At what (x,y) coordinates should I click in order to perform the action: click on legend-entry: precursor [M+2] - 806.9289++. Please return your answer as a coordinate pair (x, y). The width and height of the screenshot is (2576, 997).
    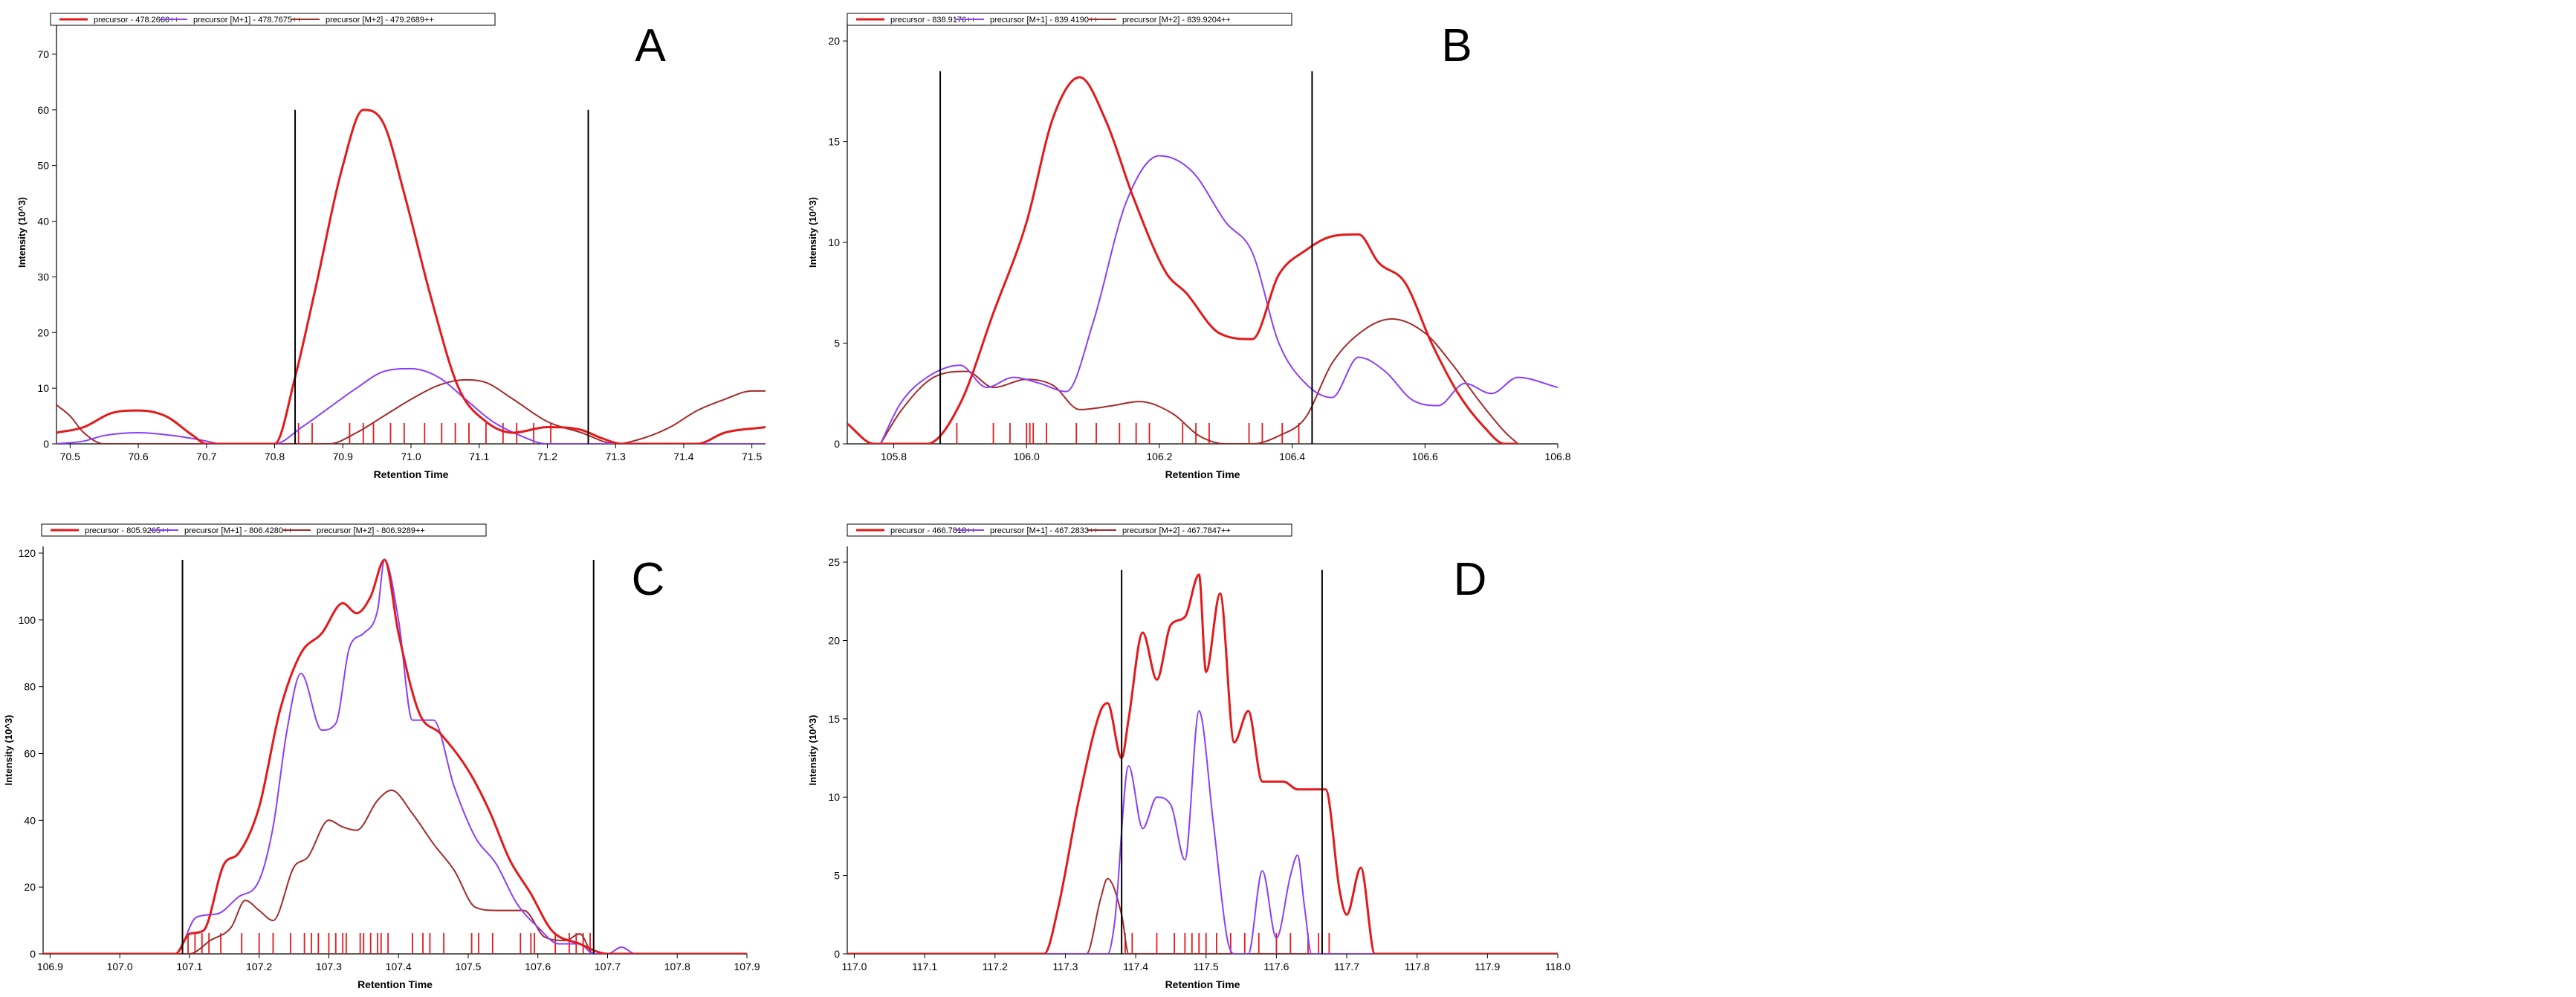
    Looking at the image, I should click on (371, 530).